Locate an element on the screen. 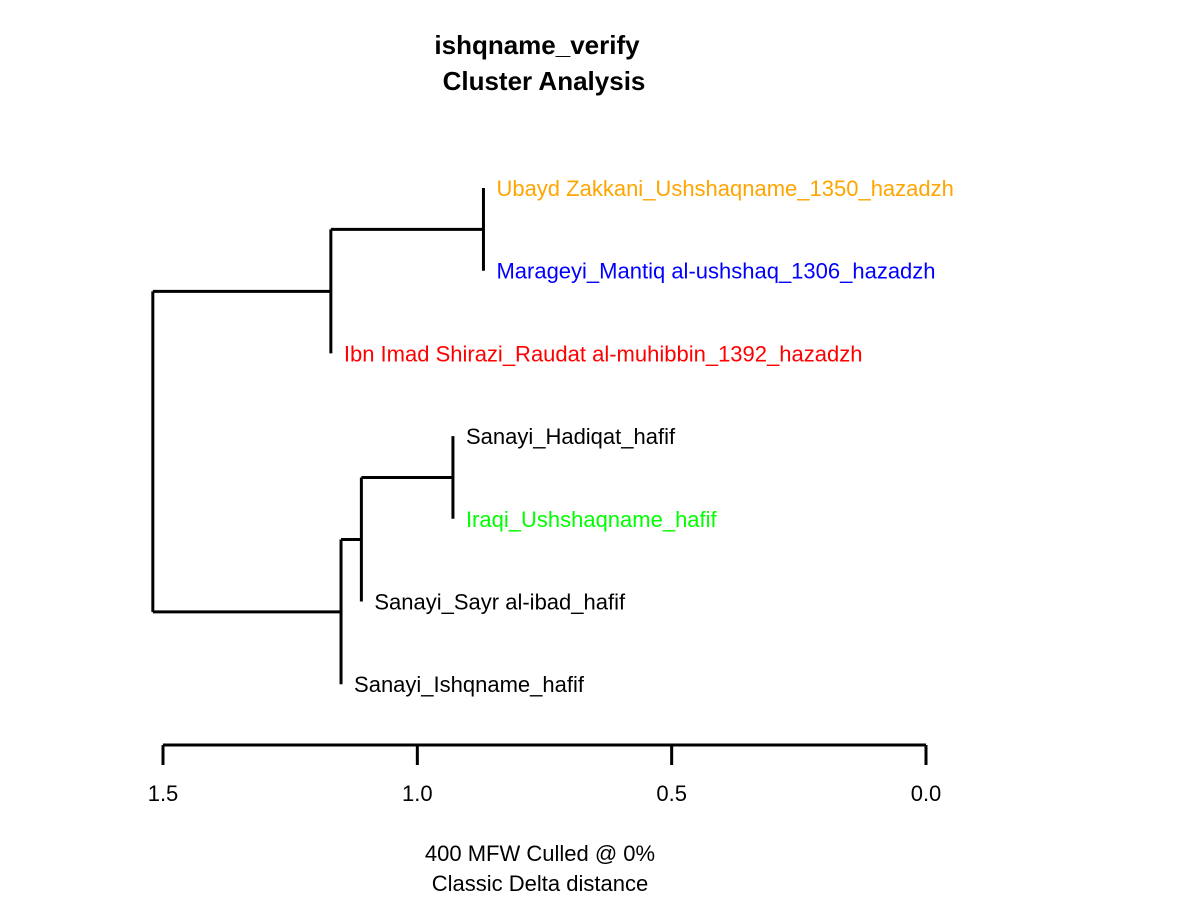 The image size is (1200, 900). x-axis-label-line-1: 400 MFW Culled @ 0% is located at coordinates (540, 853).